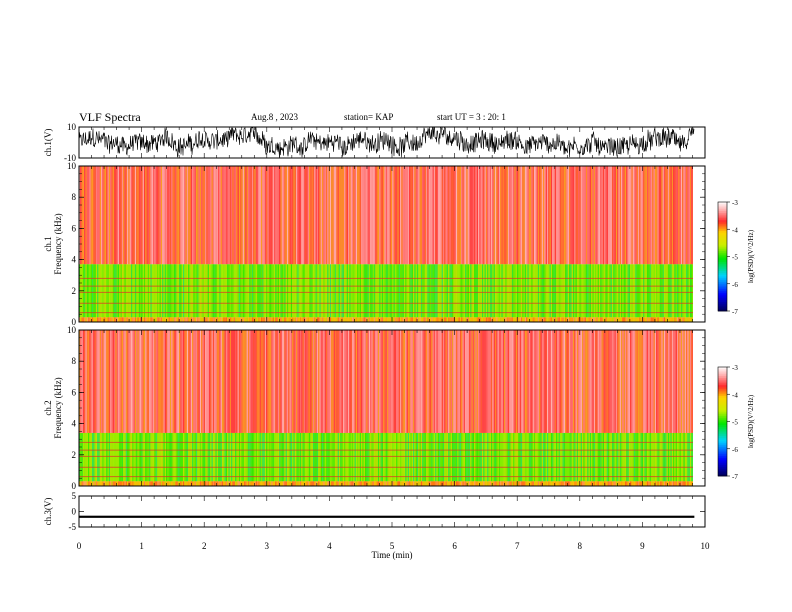  Describe the element at coordinates (74, 228) in the screenshot. I see `y-tick-label: 6` at that location.